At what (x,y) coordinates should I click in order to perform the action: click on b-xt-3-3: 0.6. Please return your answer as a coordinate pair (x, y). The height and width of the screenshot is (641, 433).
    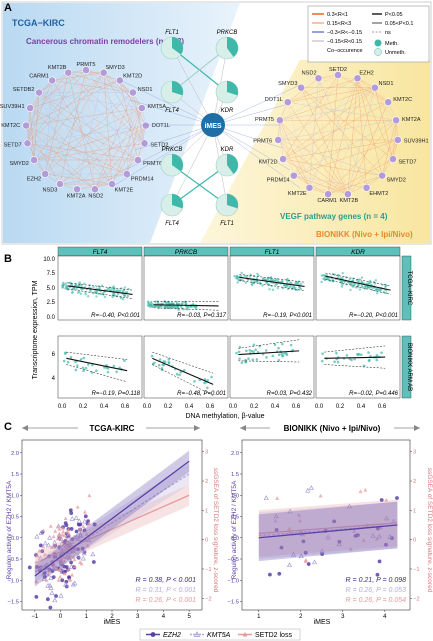
    Looking at the image, I should click on (382, 407).